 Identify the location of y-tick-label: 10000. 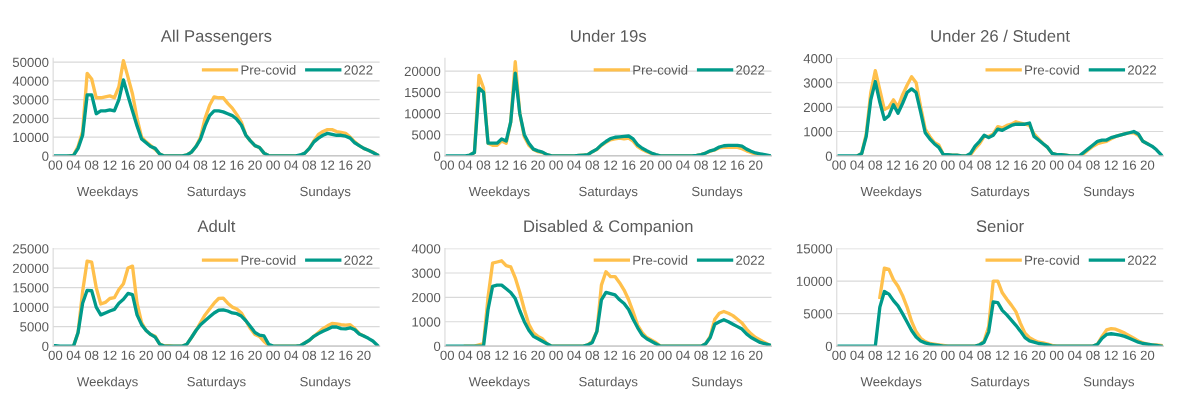
(423, 114).